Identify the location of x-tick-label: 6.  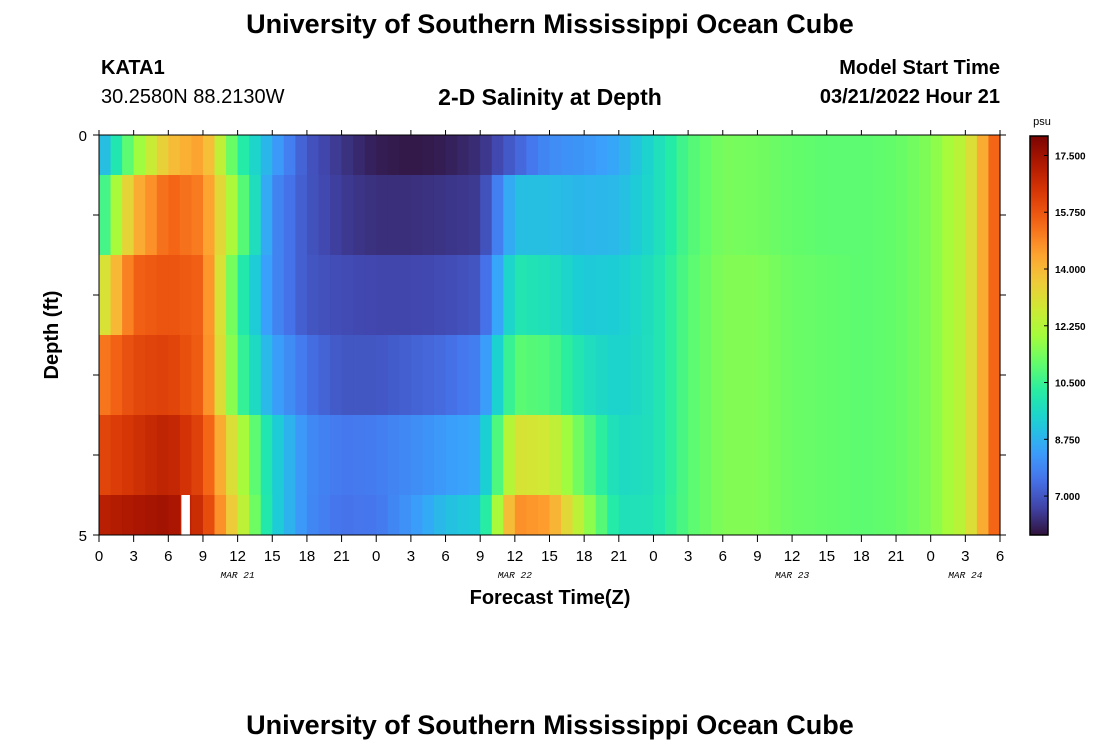
(723, 556).